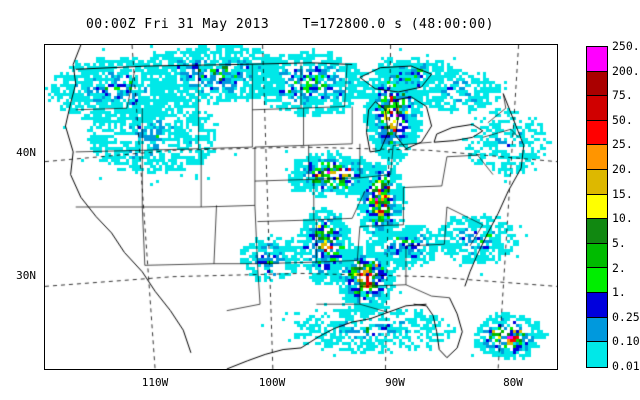 This screenshot has height=400, width=640. Describe the element at coordinates (513, 382) in the screenshot. I see `x-axis-tick-80w: 80W` at that location.